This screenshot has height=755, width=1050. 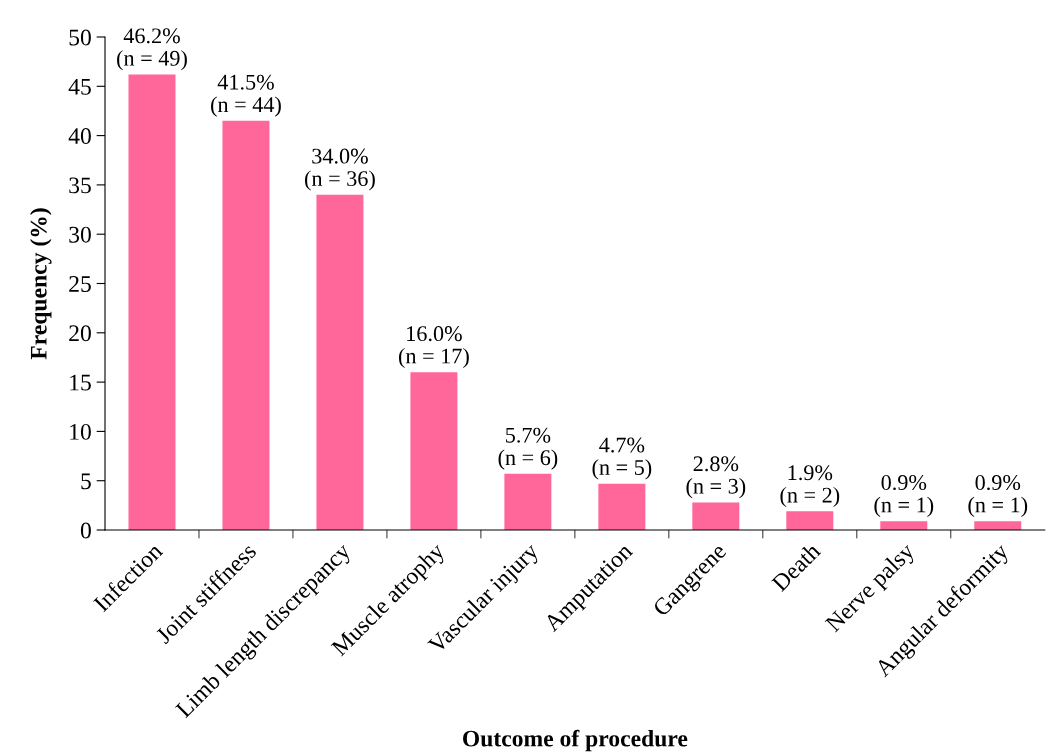 I want to click on data-label: 4.7% (n = 5), so click(x=622, y=458).